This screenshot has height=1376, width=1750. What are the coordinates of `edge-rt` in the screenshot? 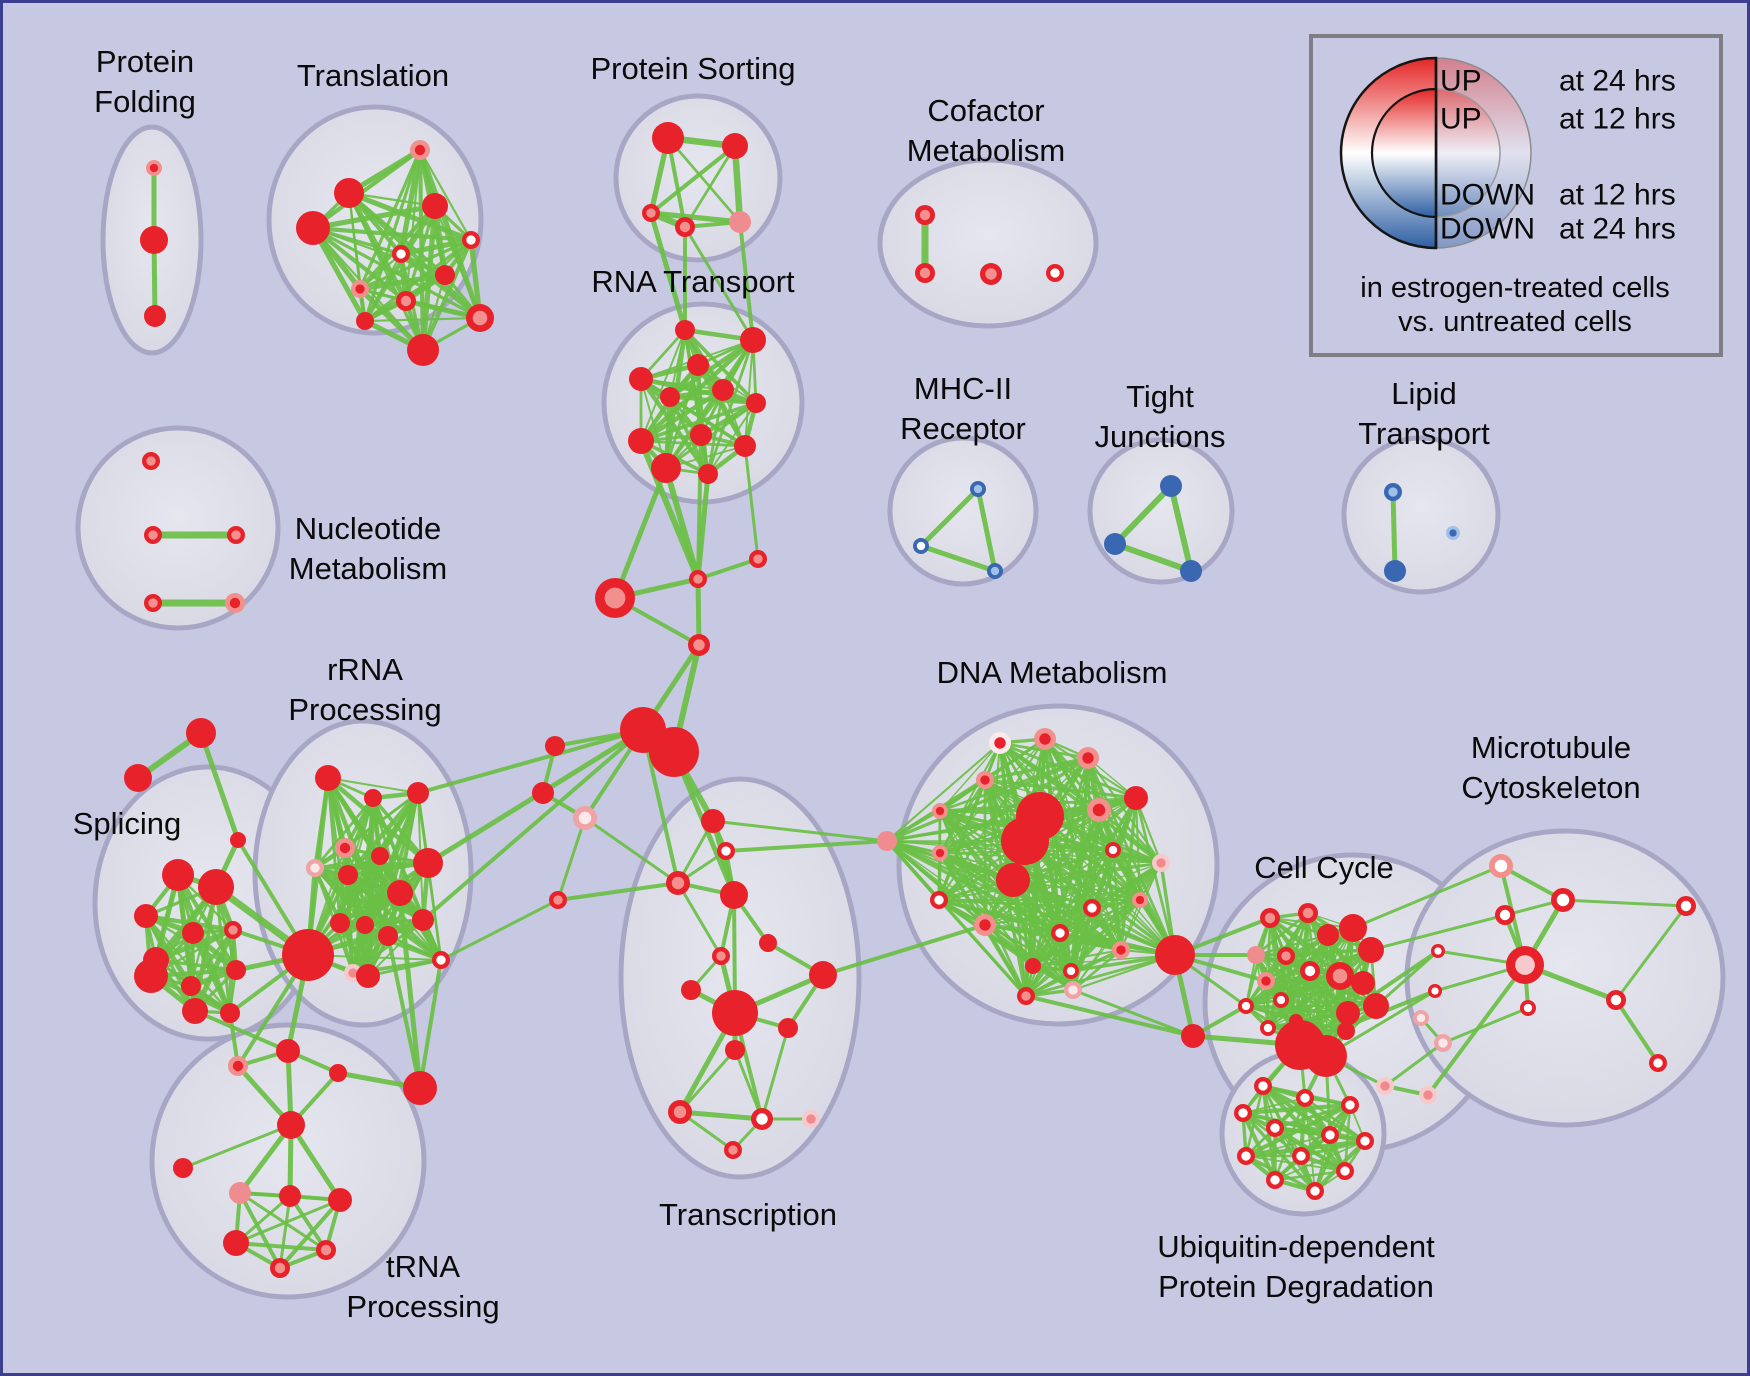 It's located at (732, 438).